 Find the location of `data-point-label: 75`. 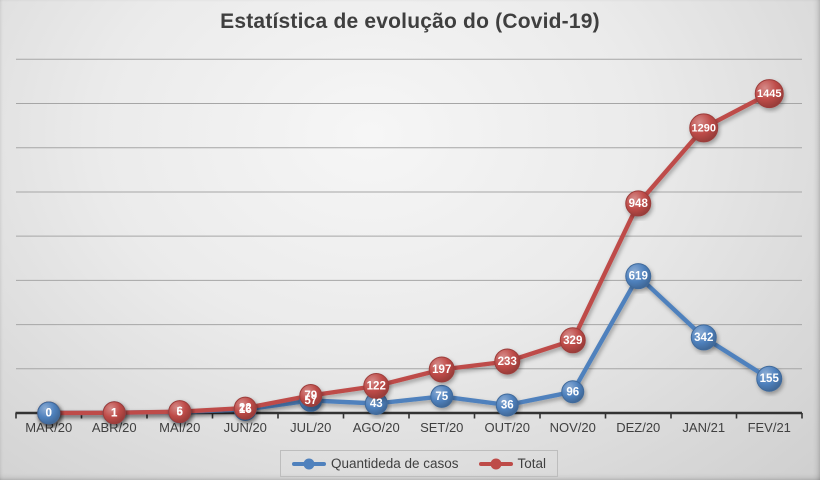

data-point-label: 75 is located at coordinates (441, 397).